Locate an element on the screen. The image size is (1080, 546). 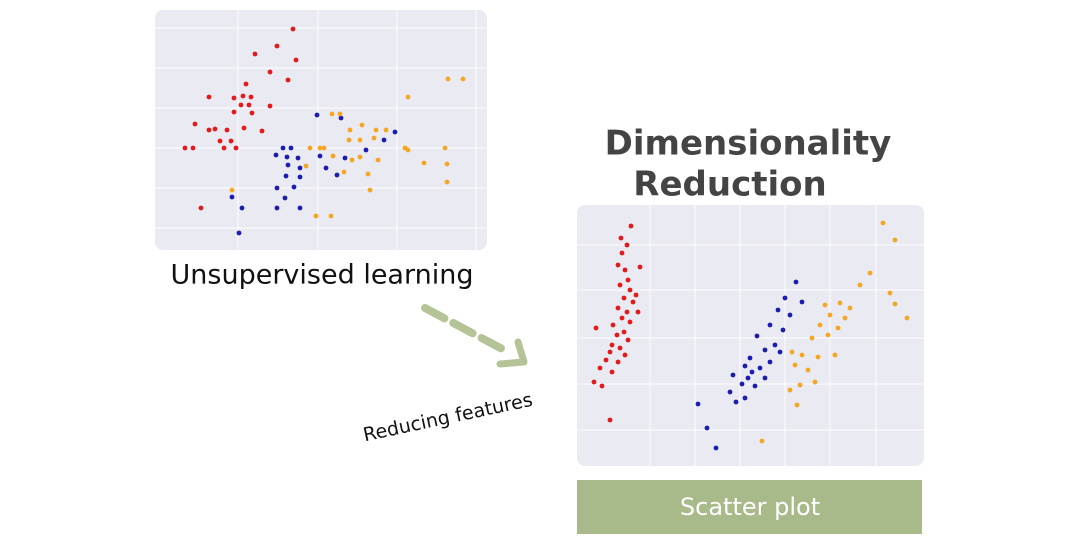
button-label: Scatter plot is located at coordinates (750, 507).